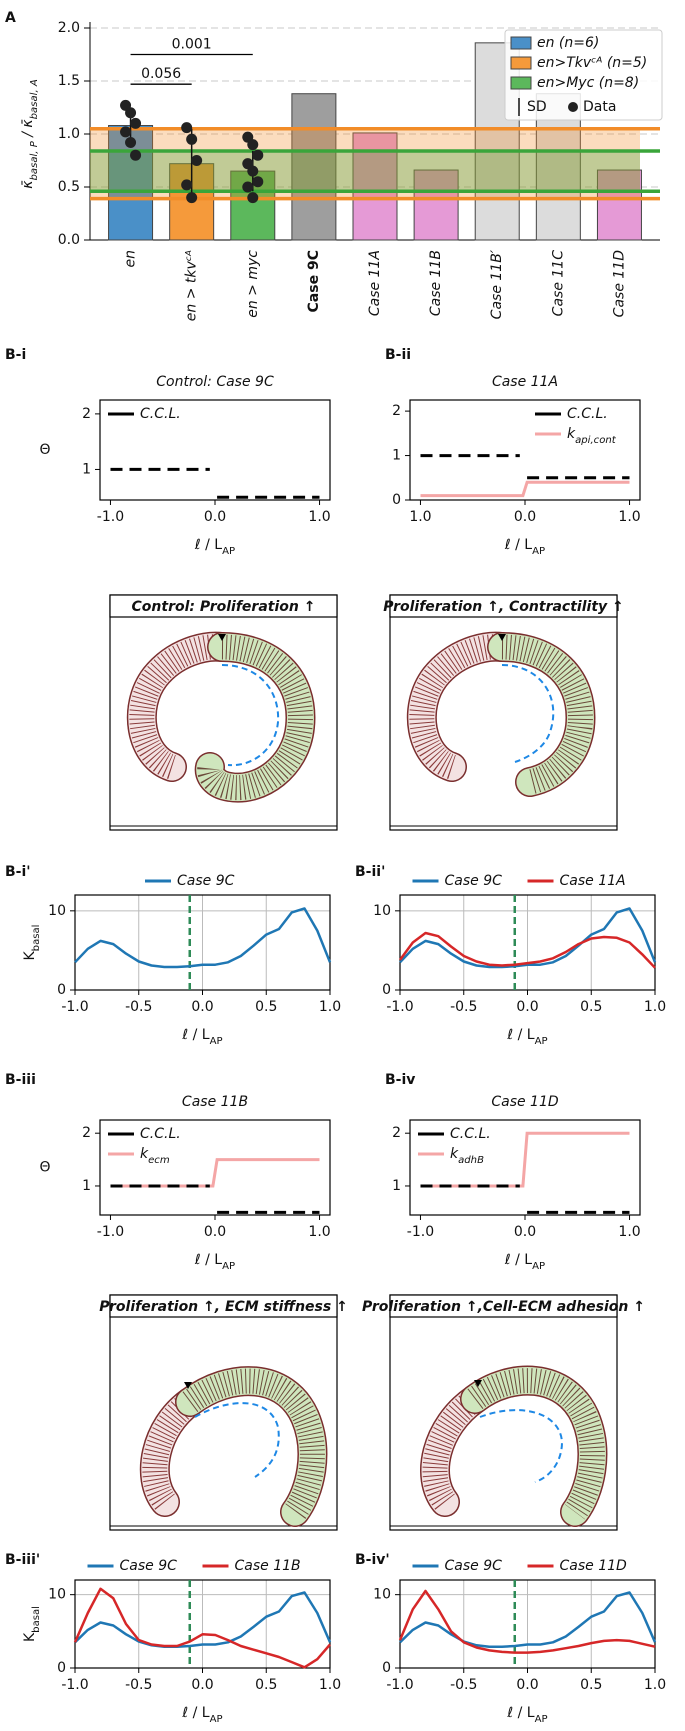 The image size is (685, 1731). What do you see at coordinates (159, 1160) in the screenshot?
I see `legend-label-part: ecm` at bounding box center [159, 1160].